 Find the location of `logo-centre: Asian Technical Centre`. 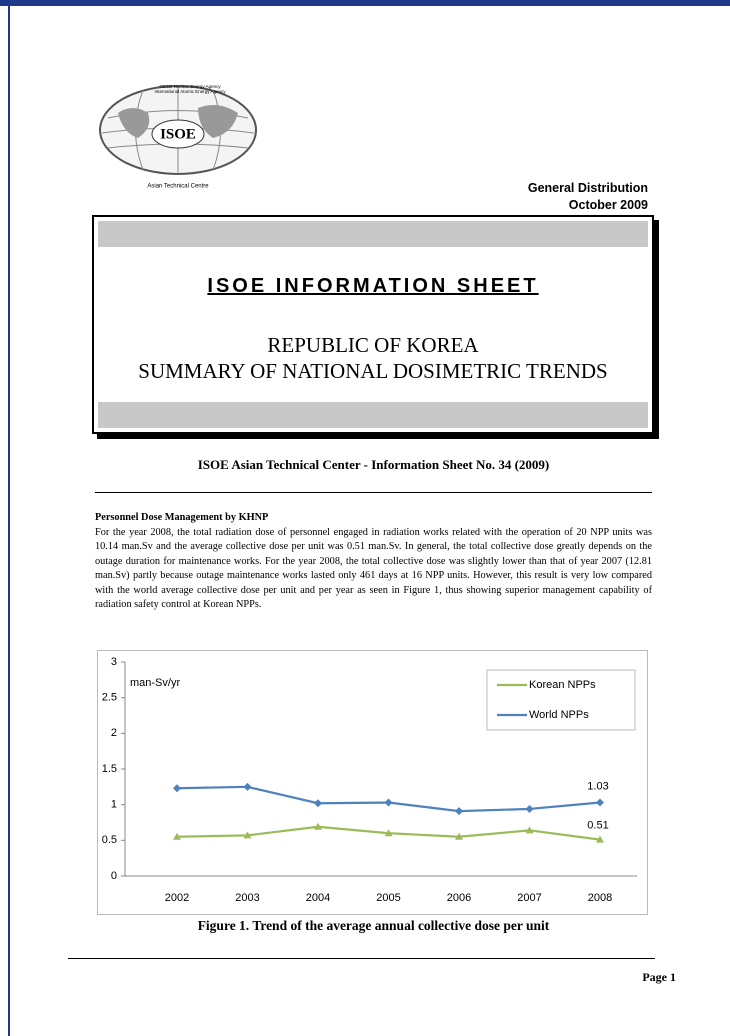

logo-centre: Asian Technical Centre is located at coordinates (178, 187).